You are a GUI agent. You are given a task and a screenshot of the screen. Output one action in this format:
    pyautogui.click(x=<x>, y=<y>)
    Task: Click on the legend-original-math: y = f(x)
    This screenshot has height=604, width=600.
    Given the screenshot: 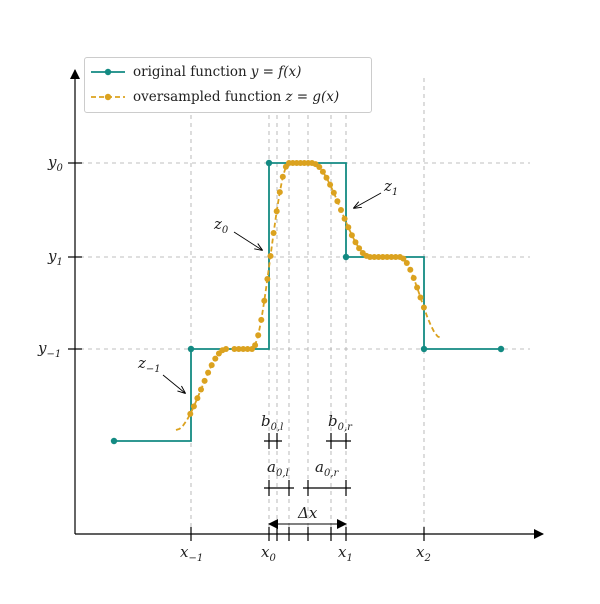 What is the action you would take?
    pyautogui.click(x=276, y=72)
    